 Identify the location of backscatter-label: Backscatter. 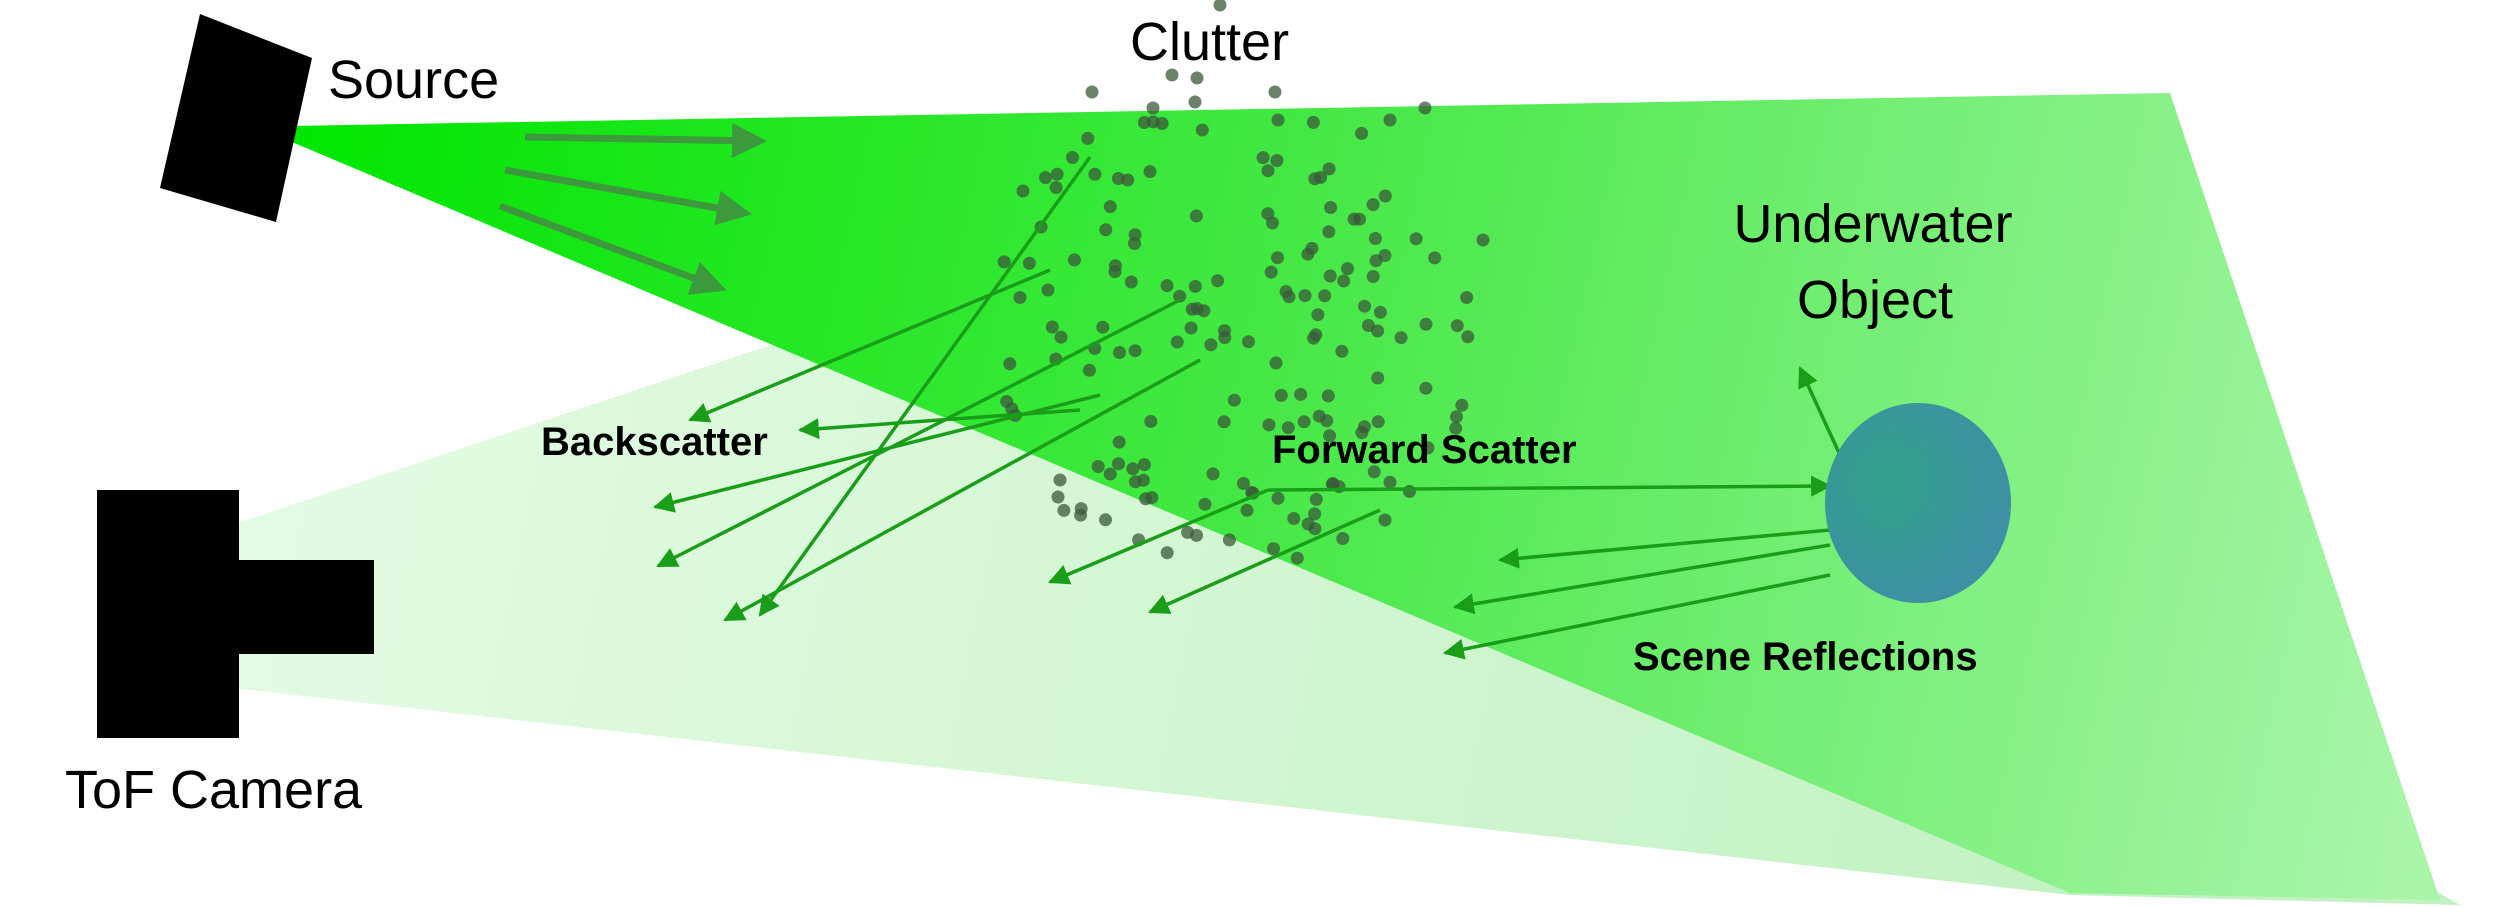
(654, 442).